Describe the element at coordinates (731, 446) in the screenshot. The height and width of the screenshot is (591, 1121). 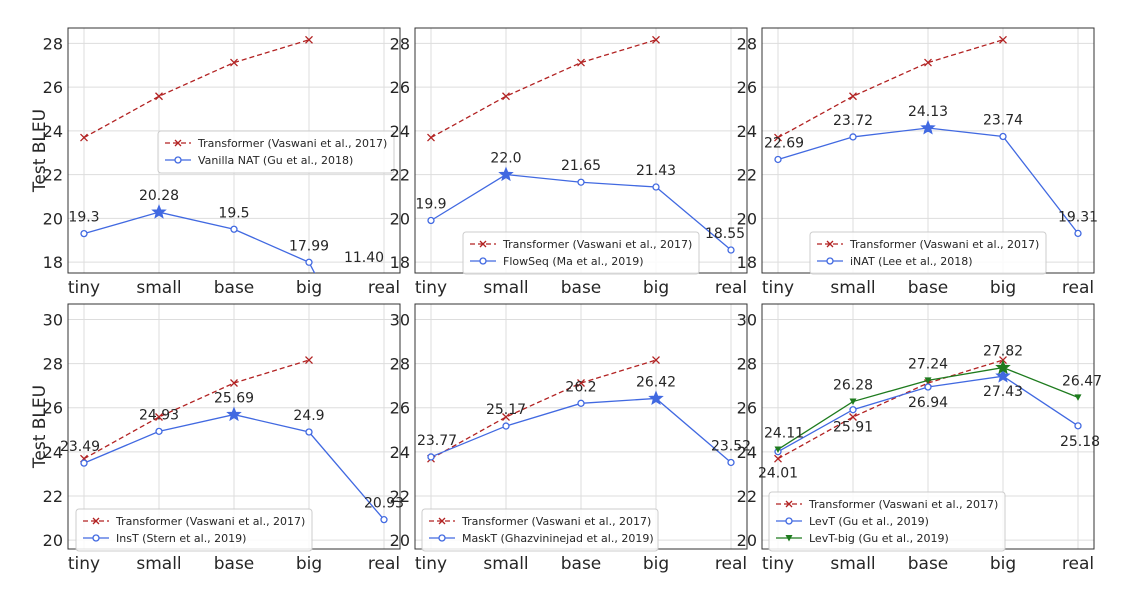
I see `data-label: 23.52` at that location.